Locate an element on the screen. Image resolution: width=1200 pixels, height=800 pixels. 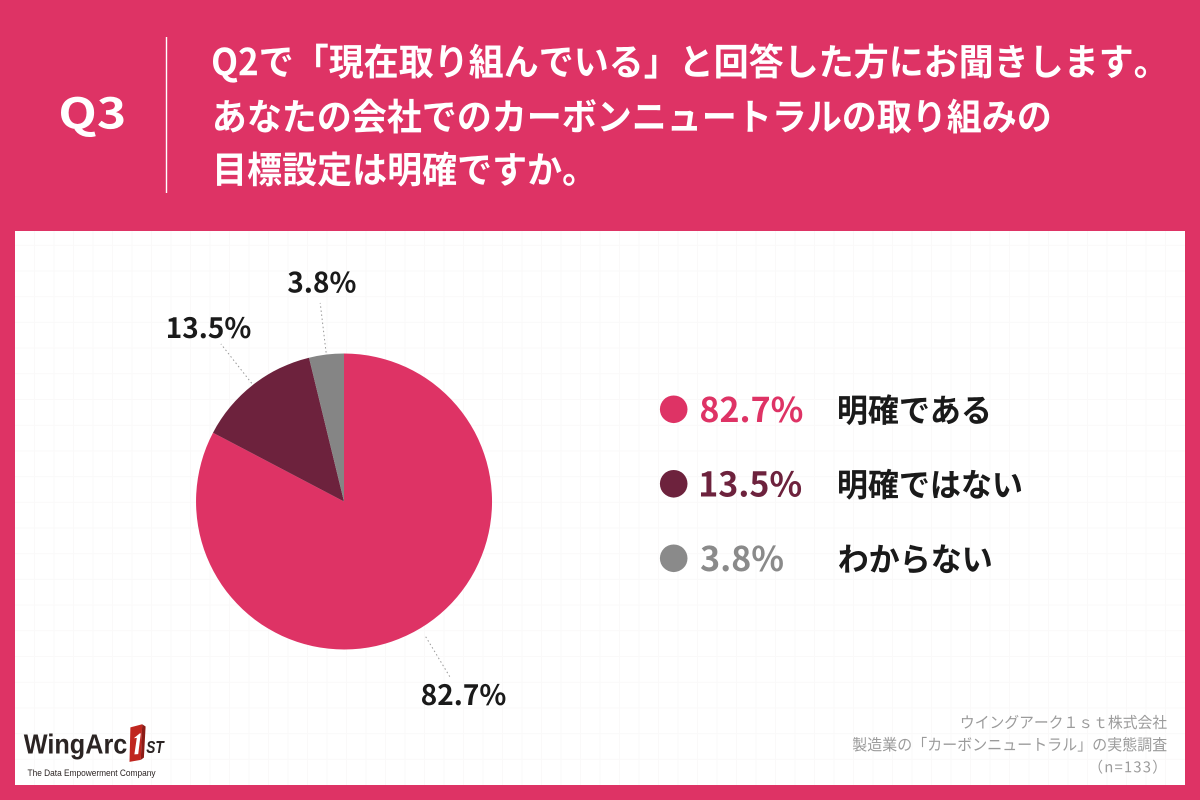
svg-text: ST is located at coordinates (155, 747).